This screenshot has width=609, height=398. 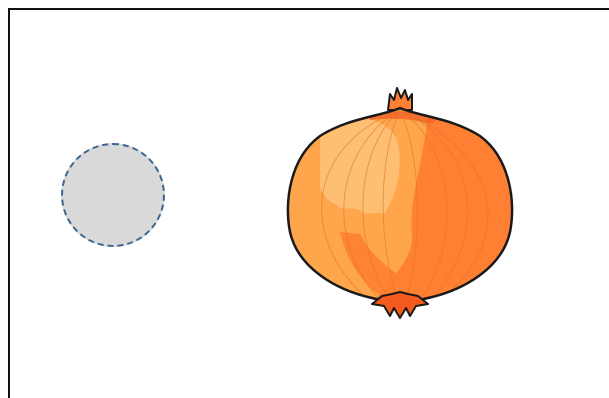 What do you see at coordinates (113, 195) in the screenshot?
I see `drop-target-circle` at bounding box center [113, 195].